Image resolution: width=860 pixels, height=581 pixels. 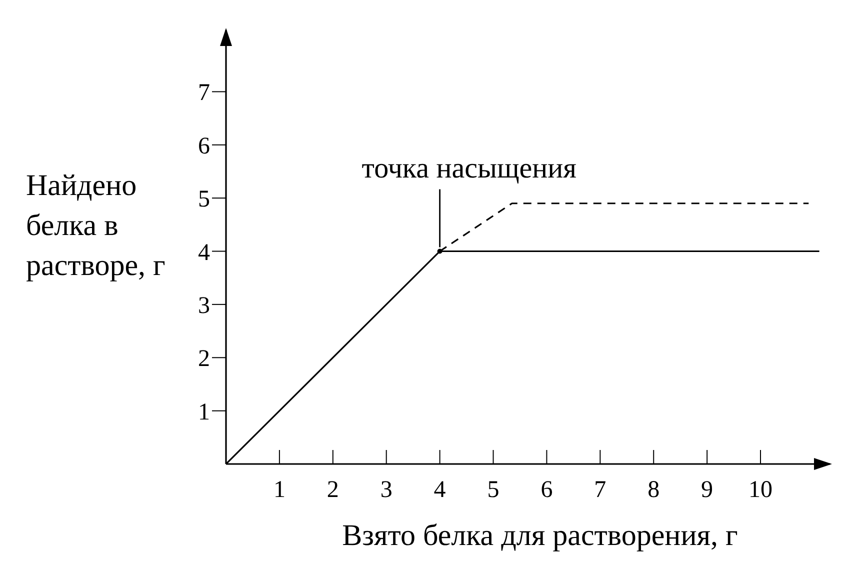 What do you see at coordinates (707, 490) in the screenshot?
I see `x-tick-label: 9` at bounding box center [707, 490].